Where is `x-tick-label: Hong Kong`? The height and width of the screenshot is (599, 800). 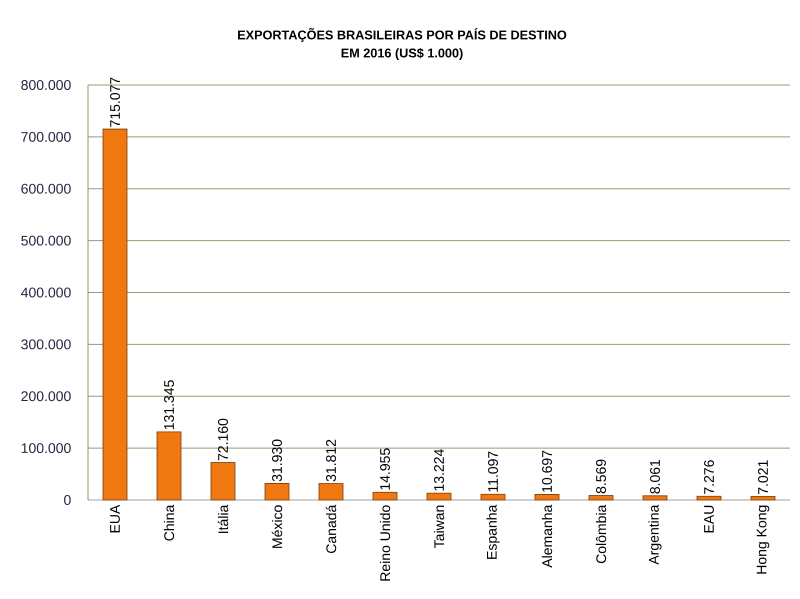 x-tick-label: Hong Kong is located at coordinates (763, 540).